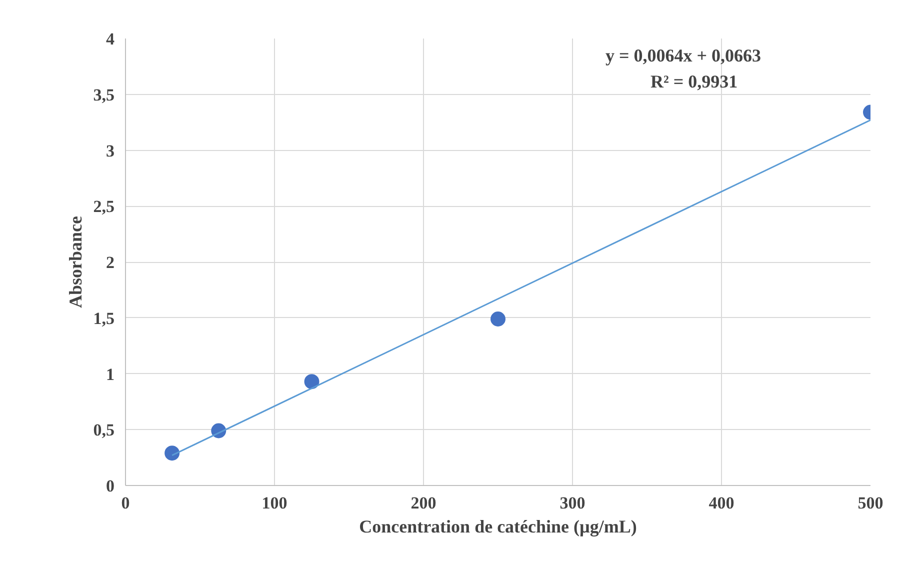 Image resolution: width=905 pixels, height=585 pixels. What do you see at coordinates (423, 503) in the screenshot?
I see `x-tick-label: 200` at bounding box center [423, 503].